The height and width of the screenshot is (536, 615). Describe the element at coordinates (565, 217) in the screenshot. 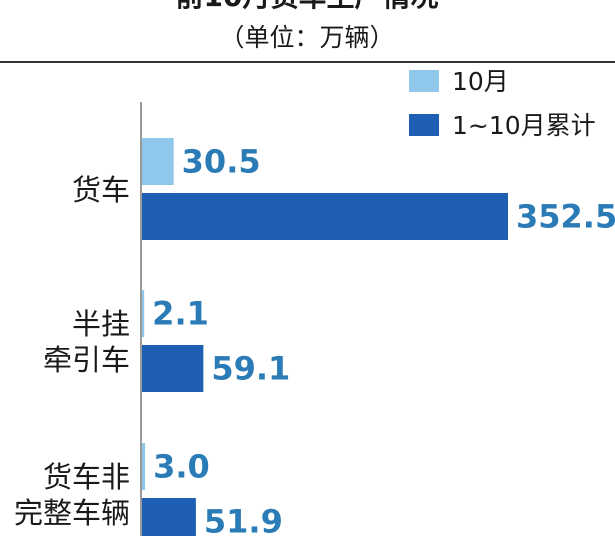

I see `value-label-cumulative-0: 352.5` at that location.